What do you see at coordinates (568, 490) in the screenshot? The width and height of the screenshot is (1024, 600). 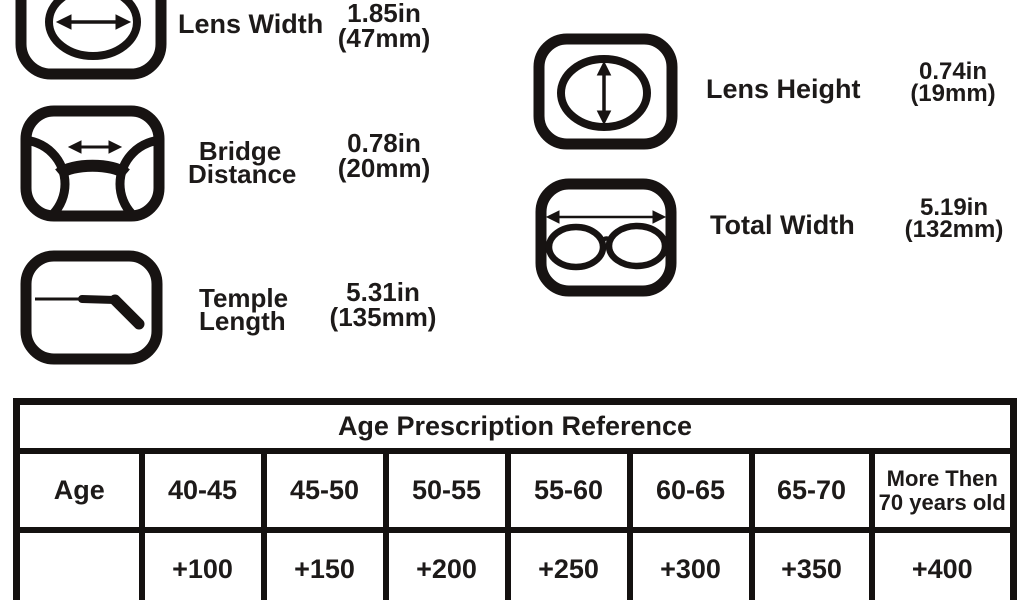 I see `age-range-cell: 55-60` at bounding box center [568, 490].